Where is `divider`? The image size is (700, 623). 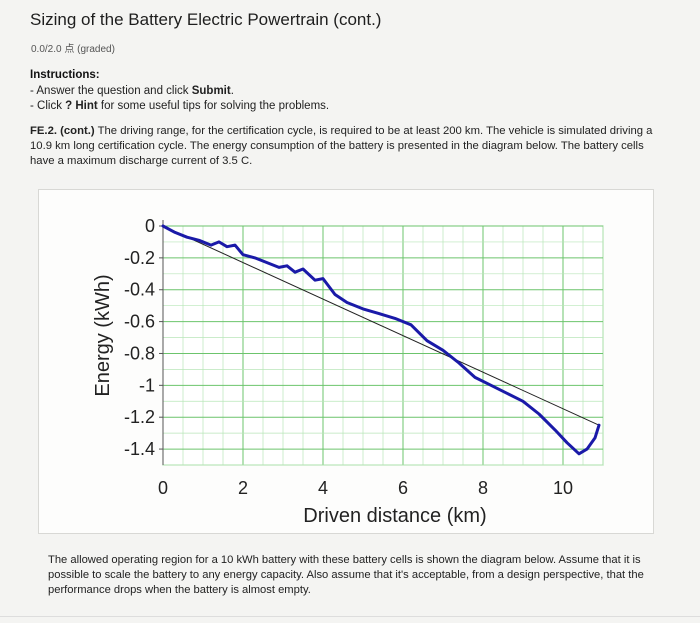 divider is located at coordinates (350, 616).